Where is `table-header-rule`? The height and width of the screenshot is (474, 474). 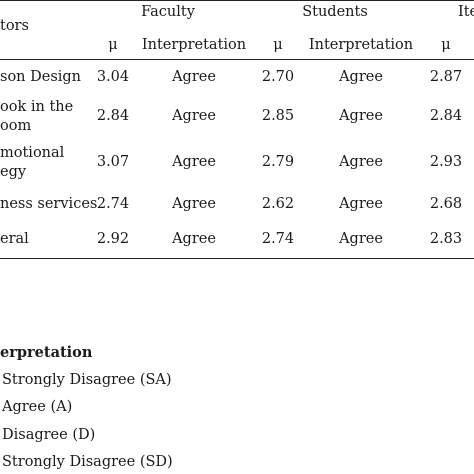 table-header-rule is located at coordinates (237, 59).